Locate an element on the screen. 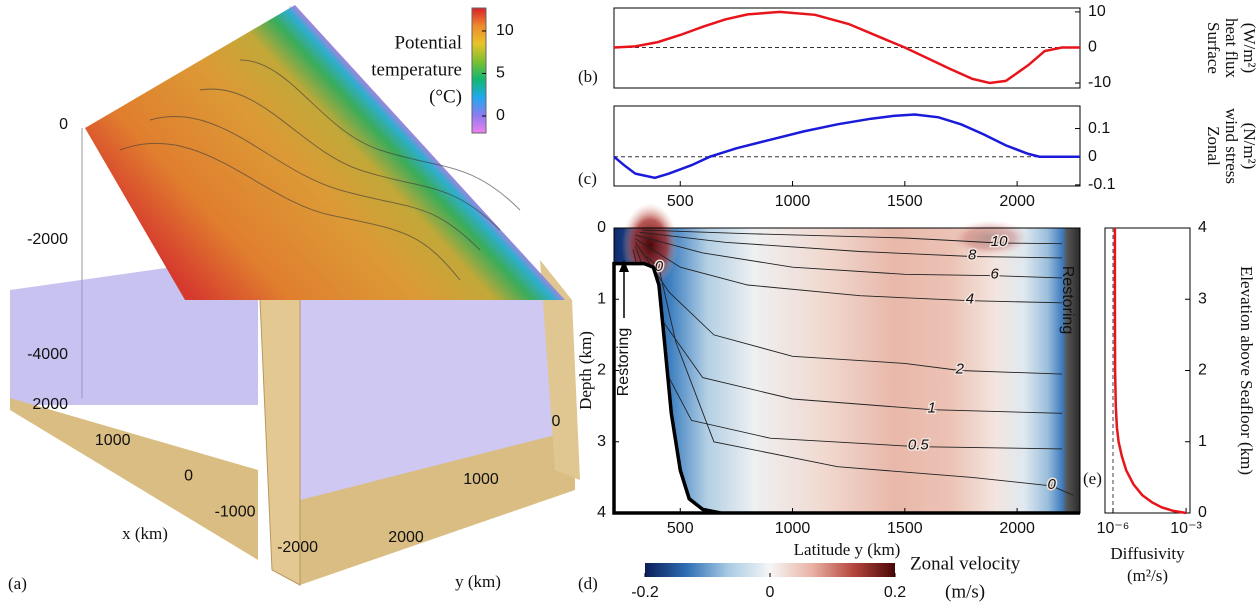 The height and width of the screenshot is (604, 1258). colorbar-tick-label: -0.2 is located at coordinates (645, 592).